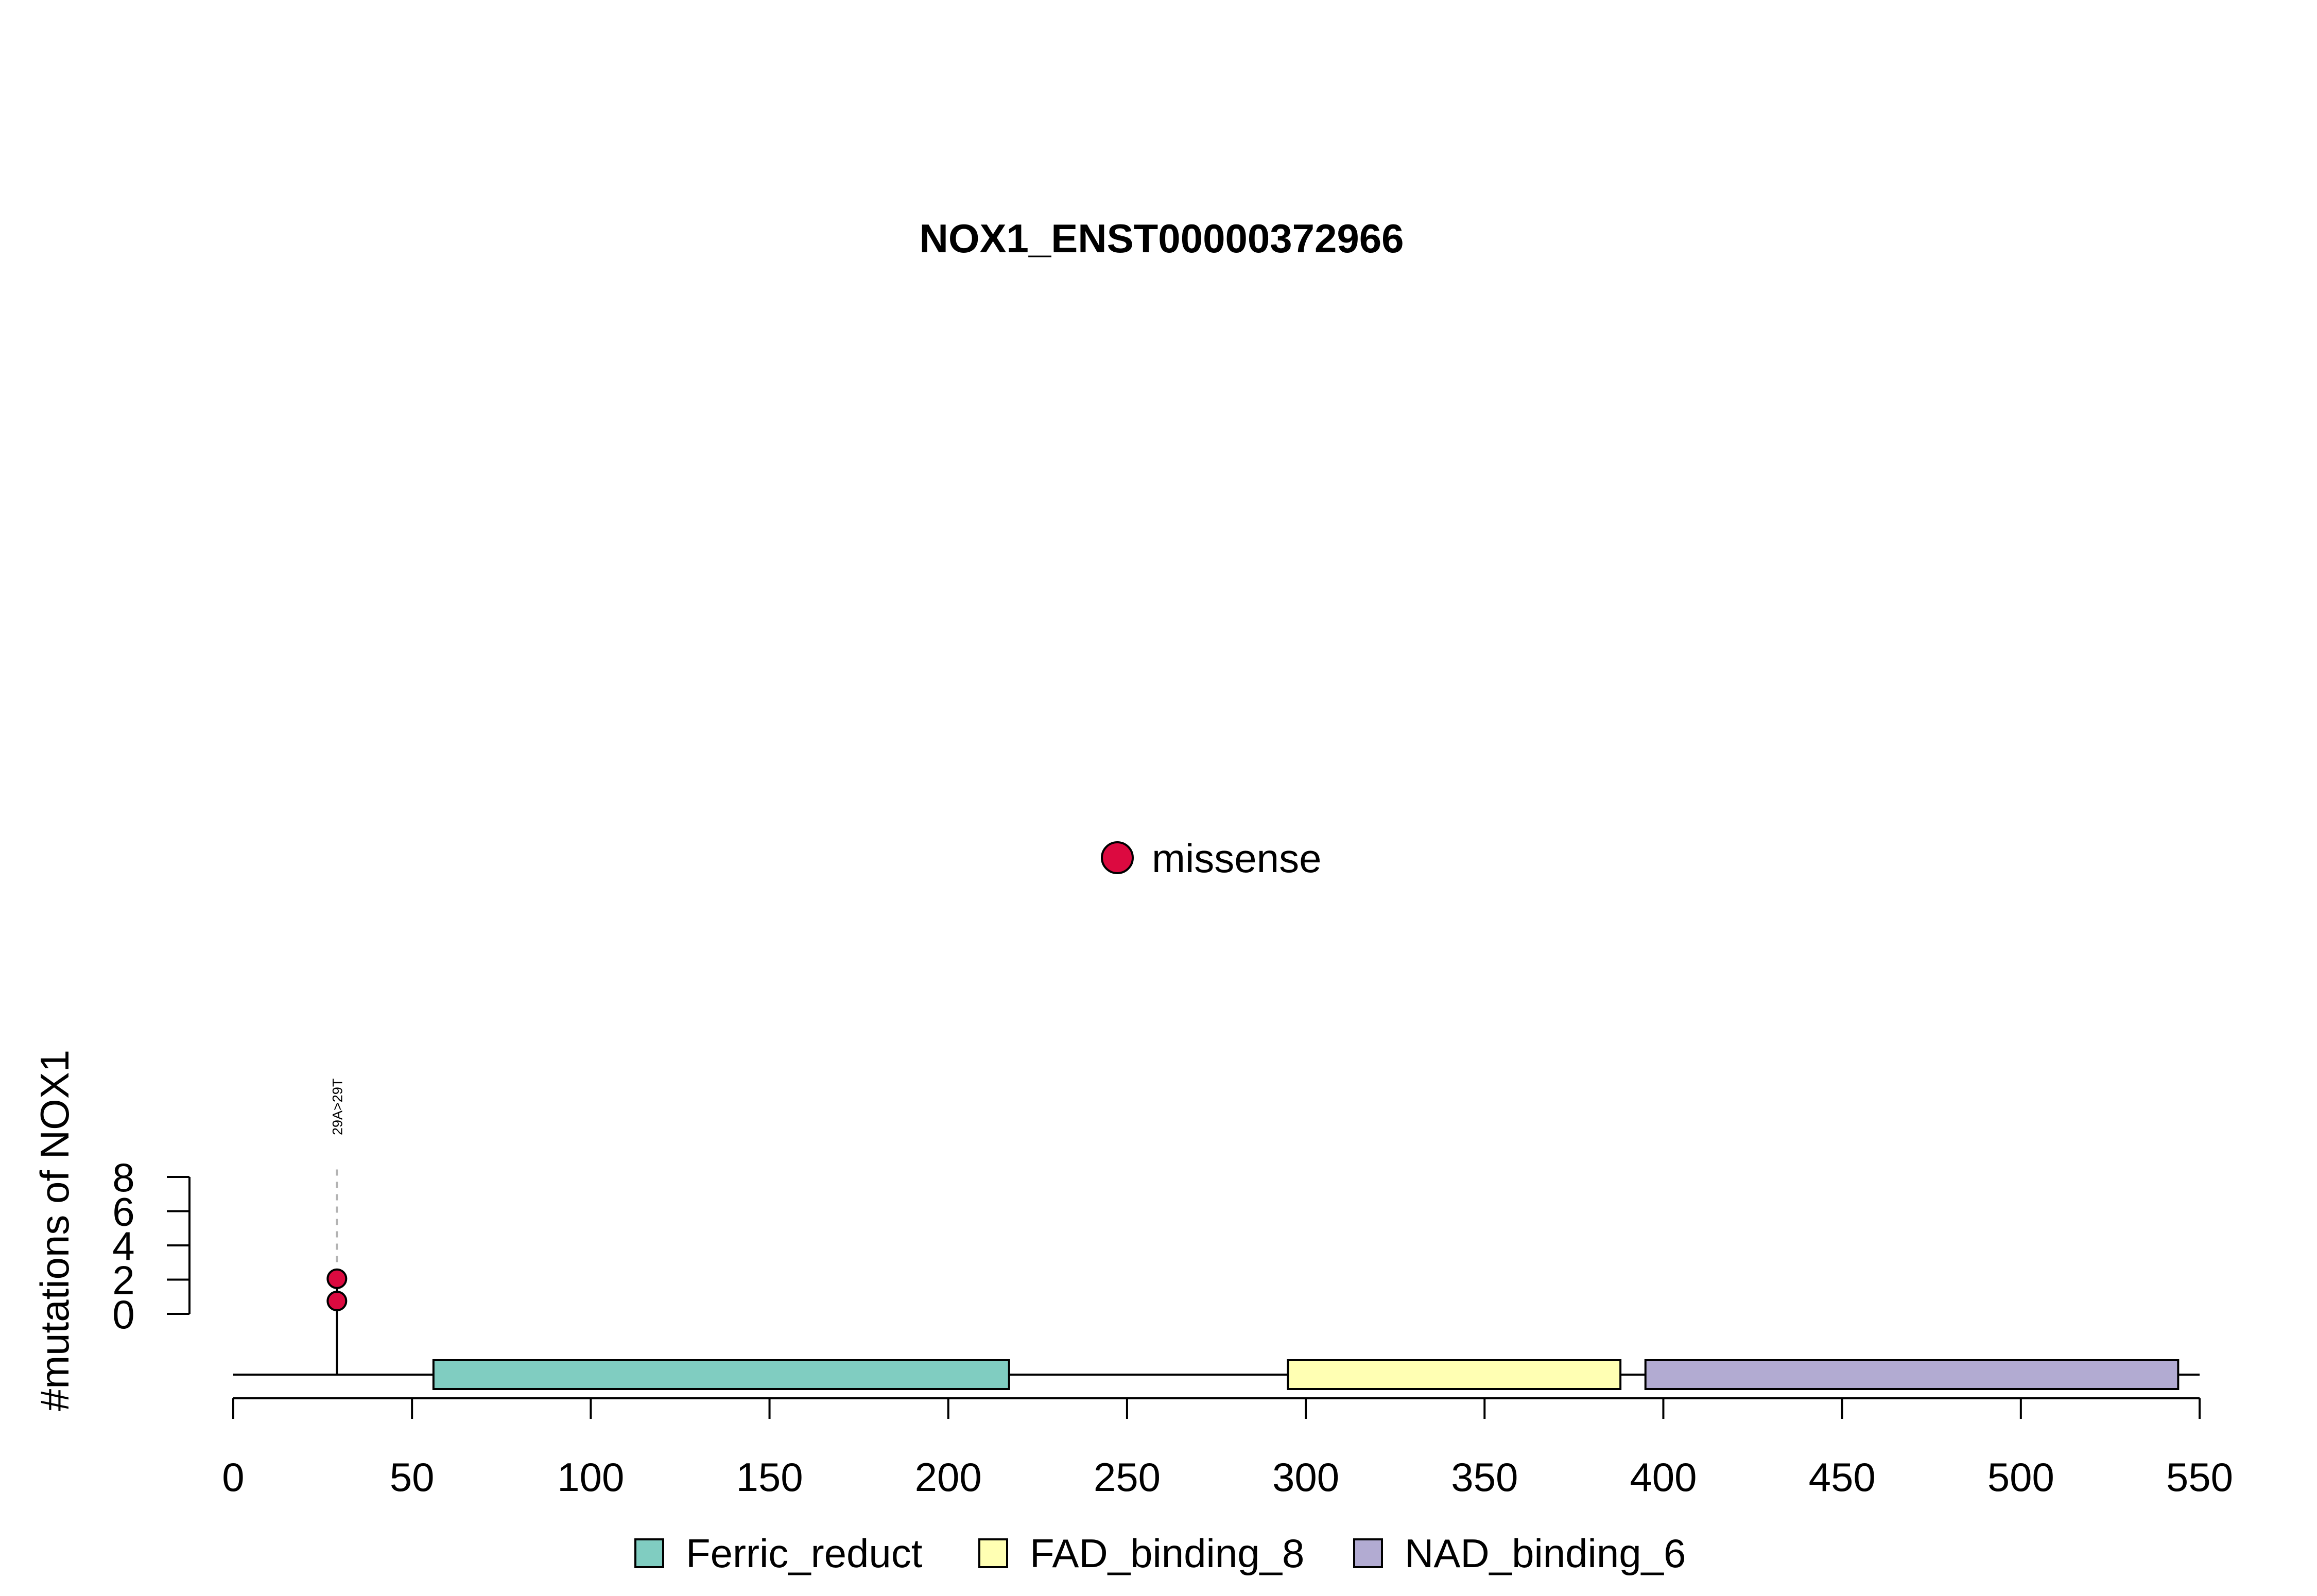  I want to click on y-axis-label: #mutations of NOX1, so click(54, 1230).